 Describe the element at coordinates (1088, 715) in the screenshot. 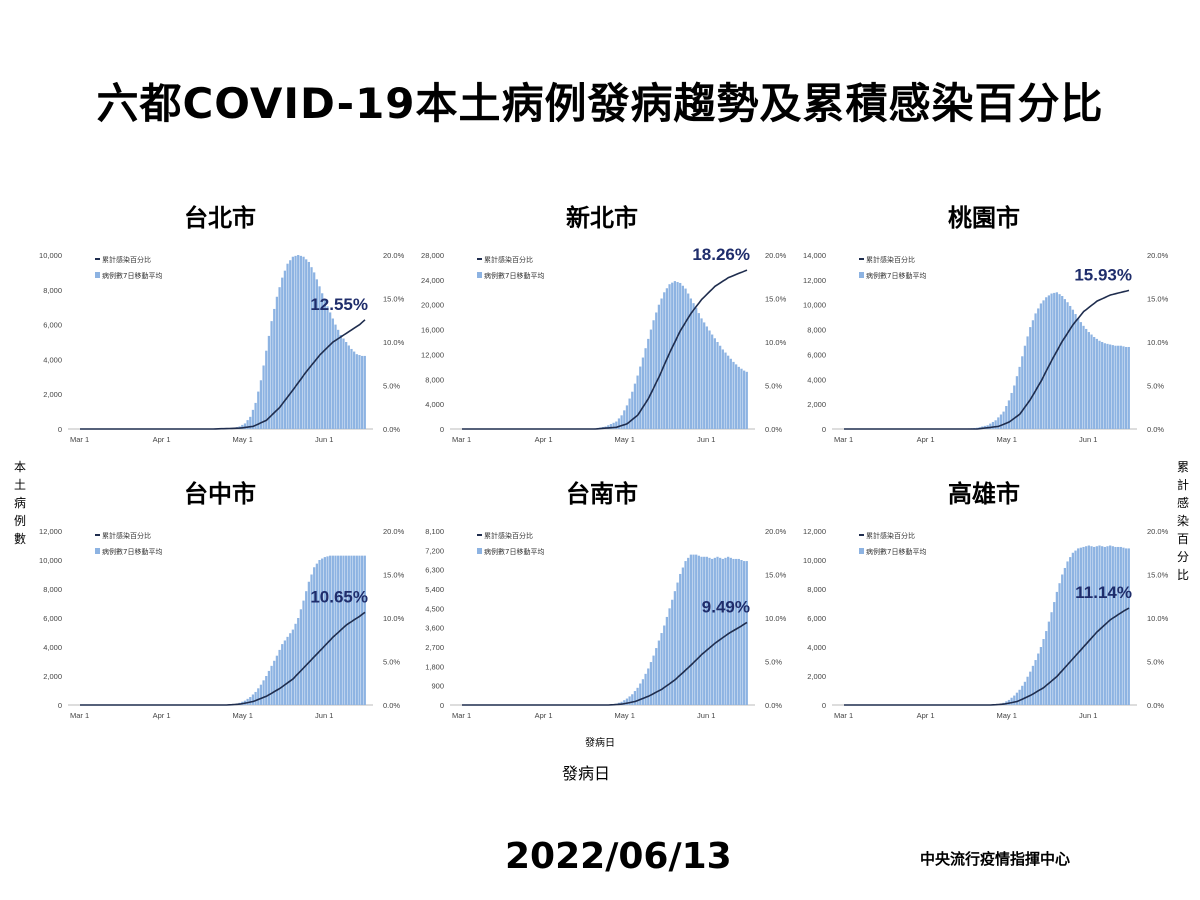

I see `x-tick-label: Jun 1` at that location.